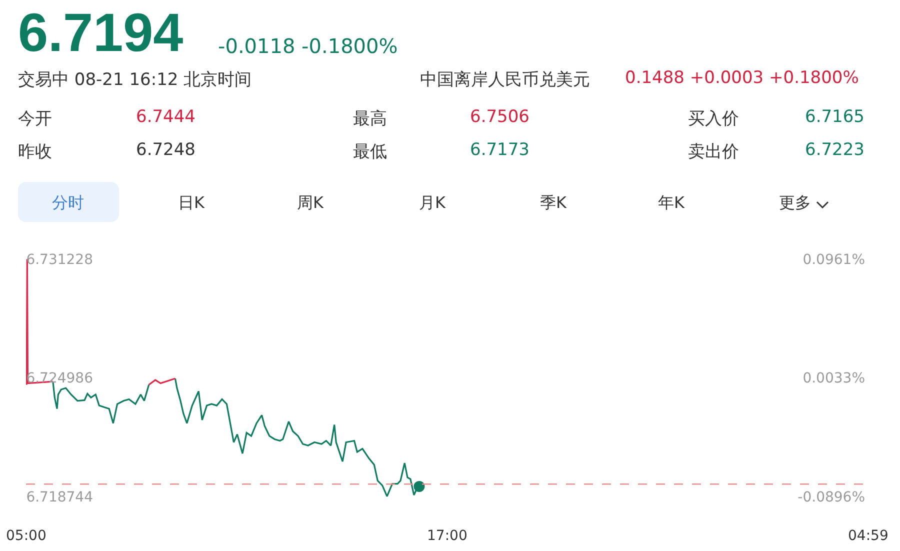  I want to click on y2-tick-label: 0.0961%, so click(833, 260).